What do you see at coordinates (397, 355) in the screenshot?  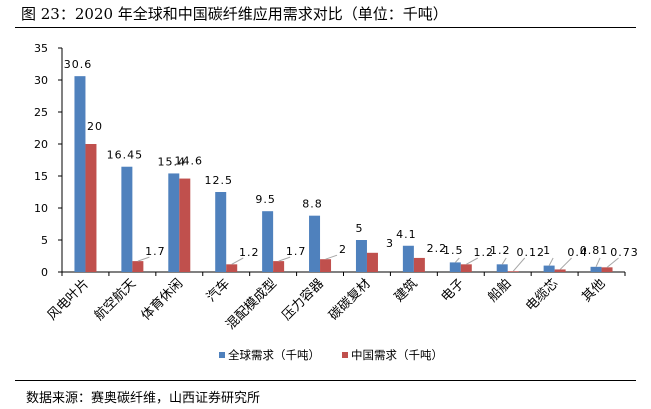 I see `legend-label: 中国需求（千吨）` at bounding box center [397, 355].